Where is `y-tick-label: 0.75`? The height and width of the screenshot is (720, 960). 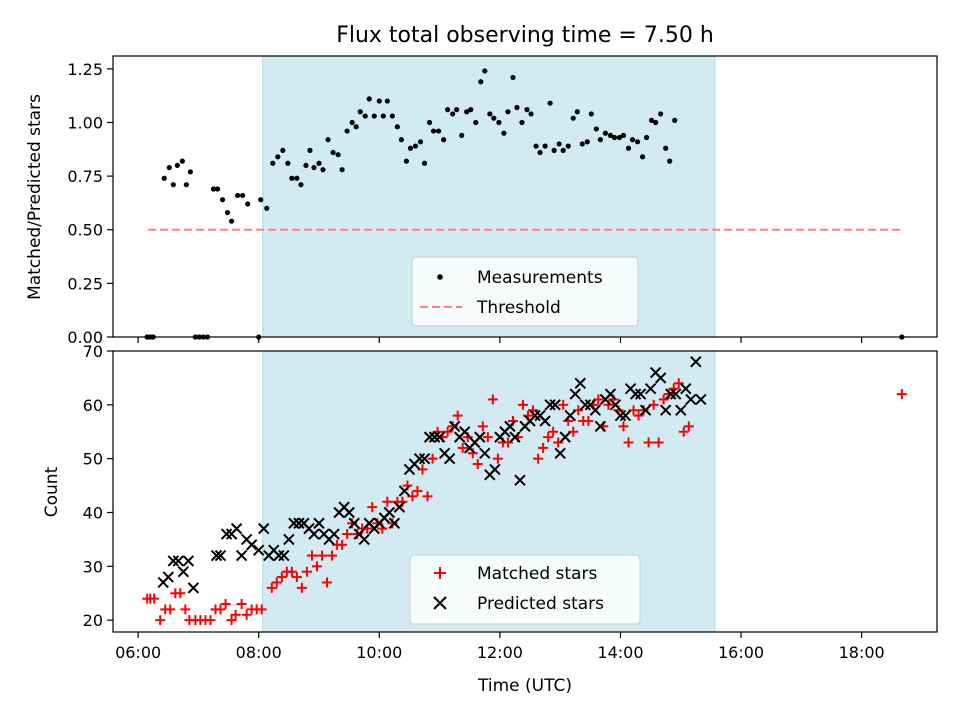
y-tick-label: 0.75 is located at coordinates (85, 176).